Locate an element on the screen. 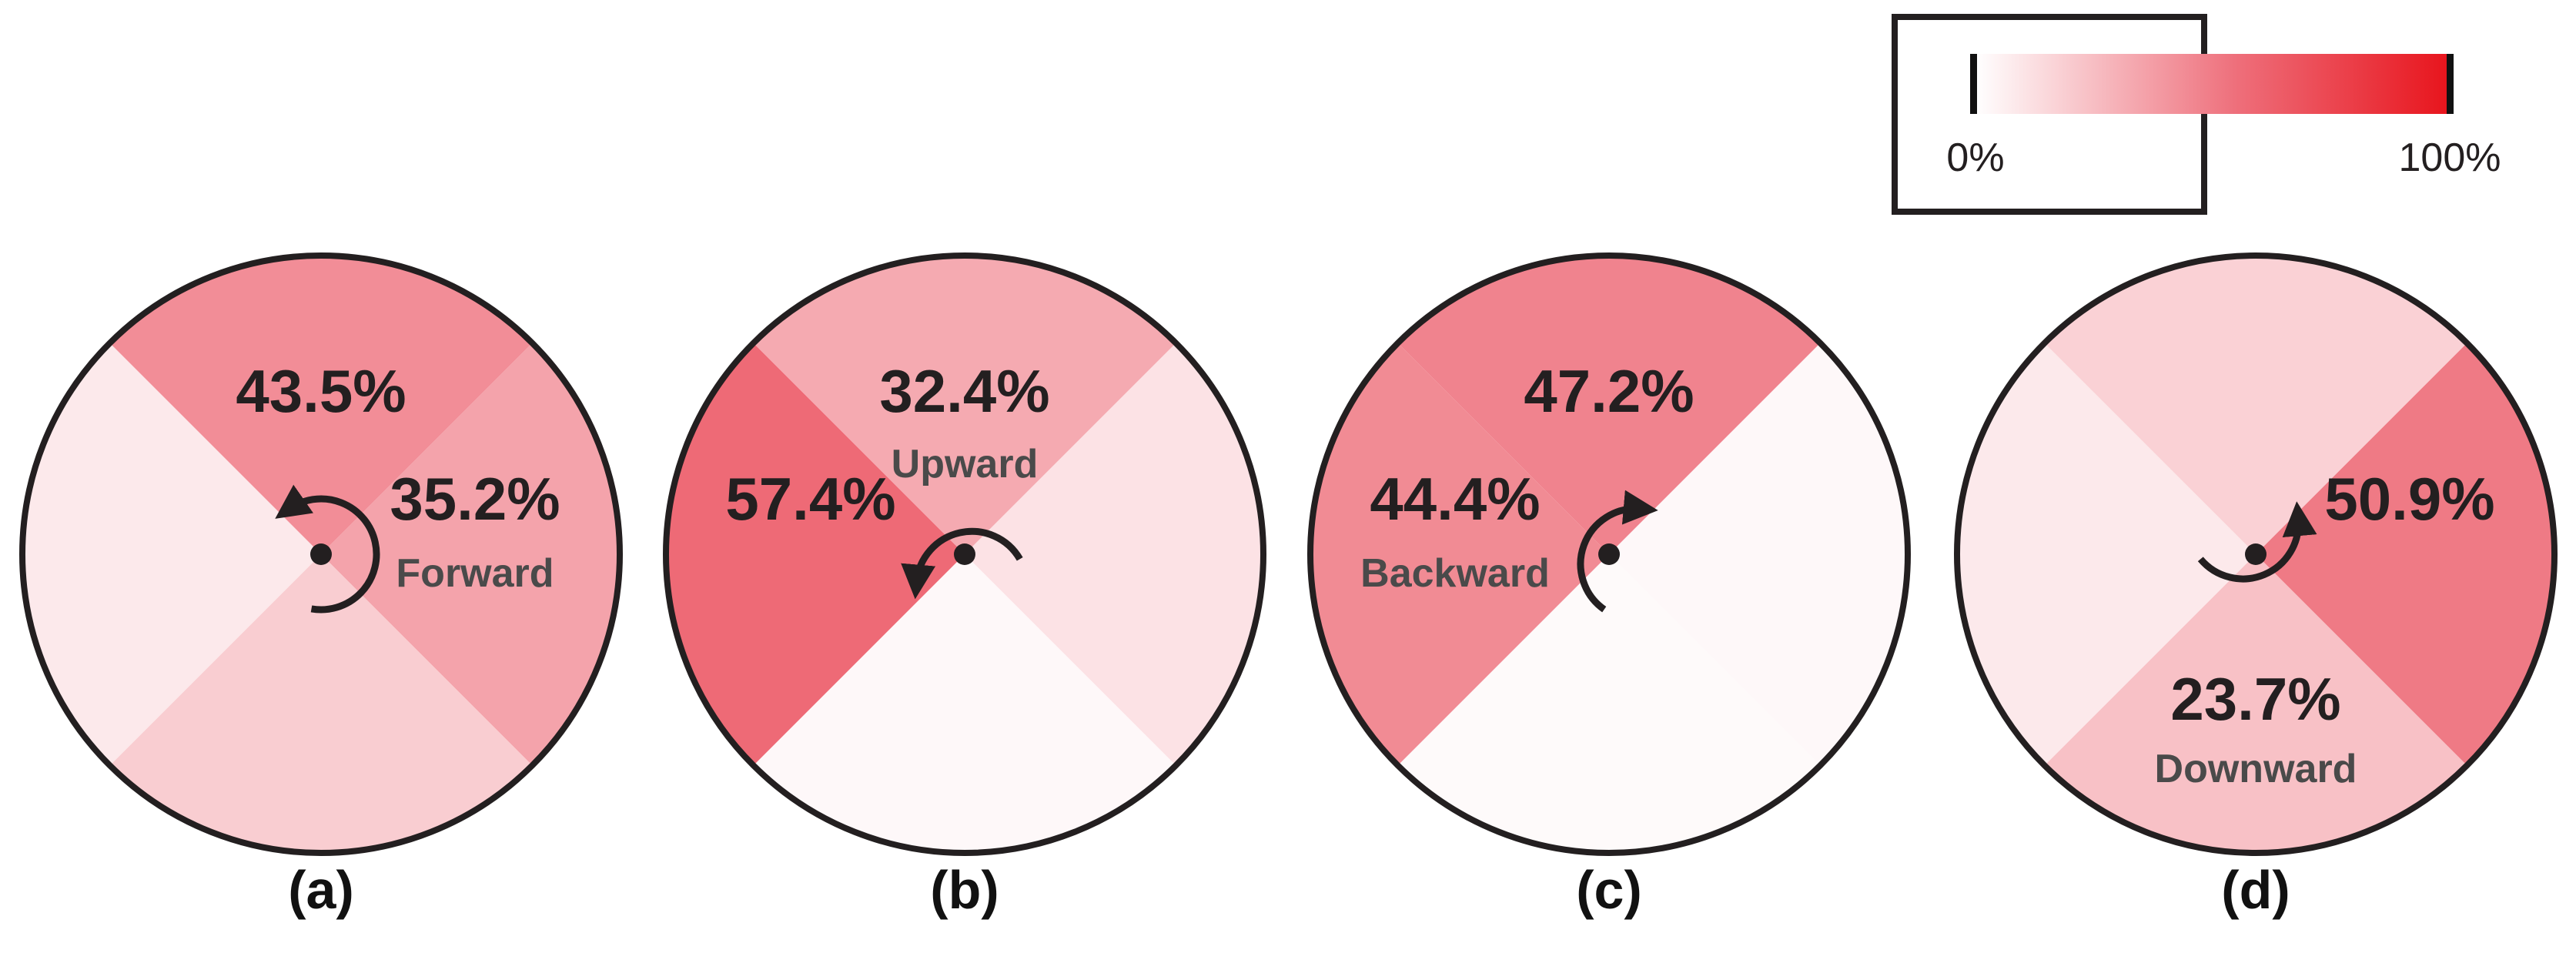  panel-caption: (b) is located at coordinates (965, 890).